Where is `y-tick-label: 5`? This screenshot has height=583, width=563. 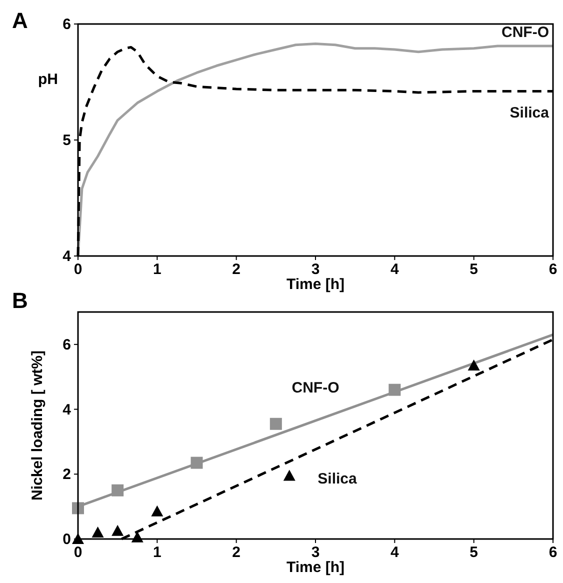
y-tick-label: 5 is located at coordinates (66, 140).